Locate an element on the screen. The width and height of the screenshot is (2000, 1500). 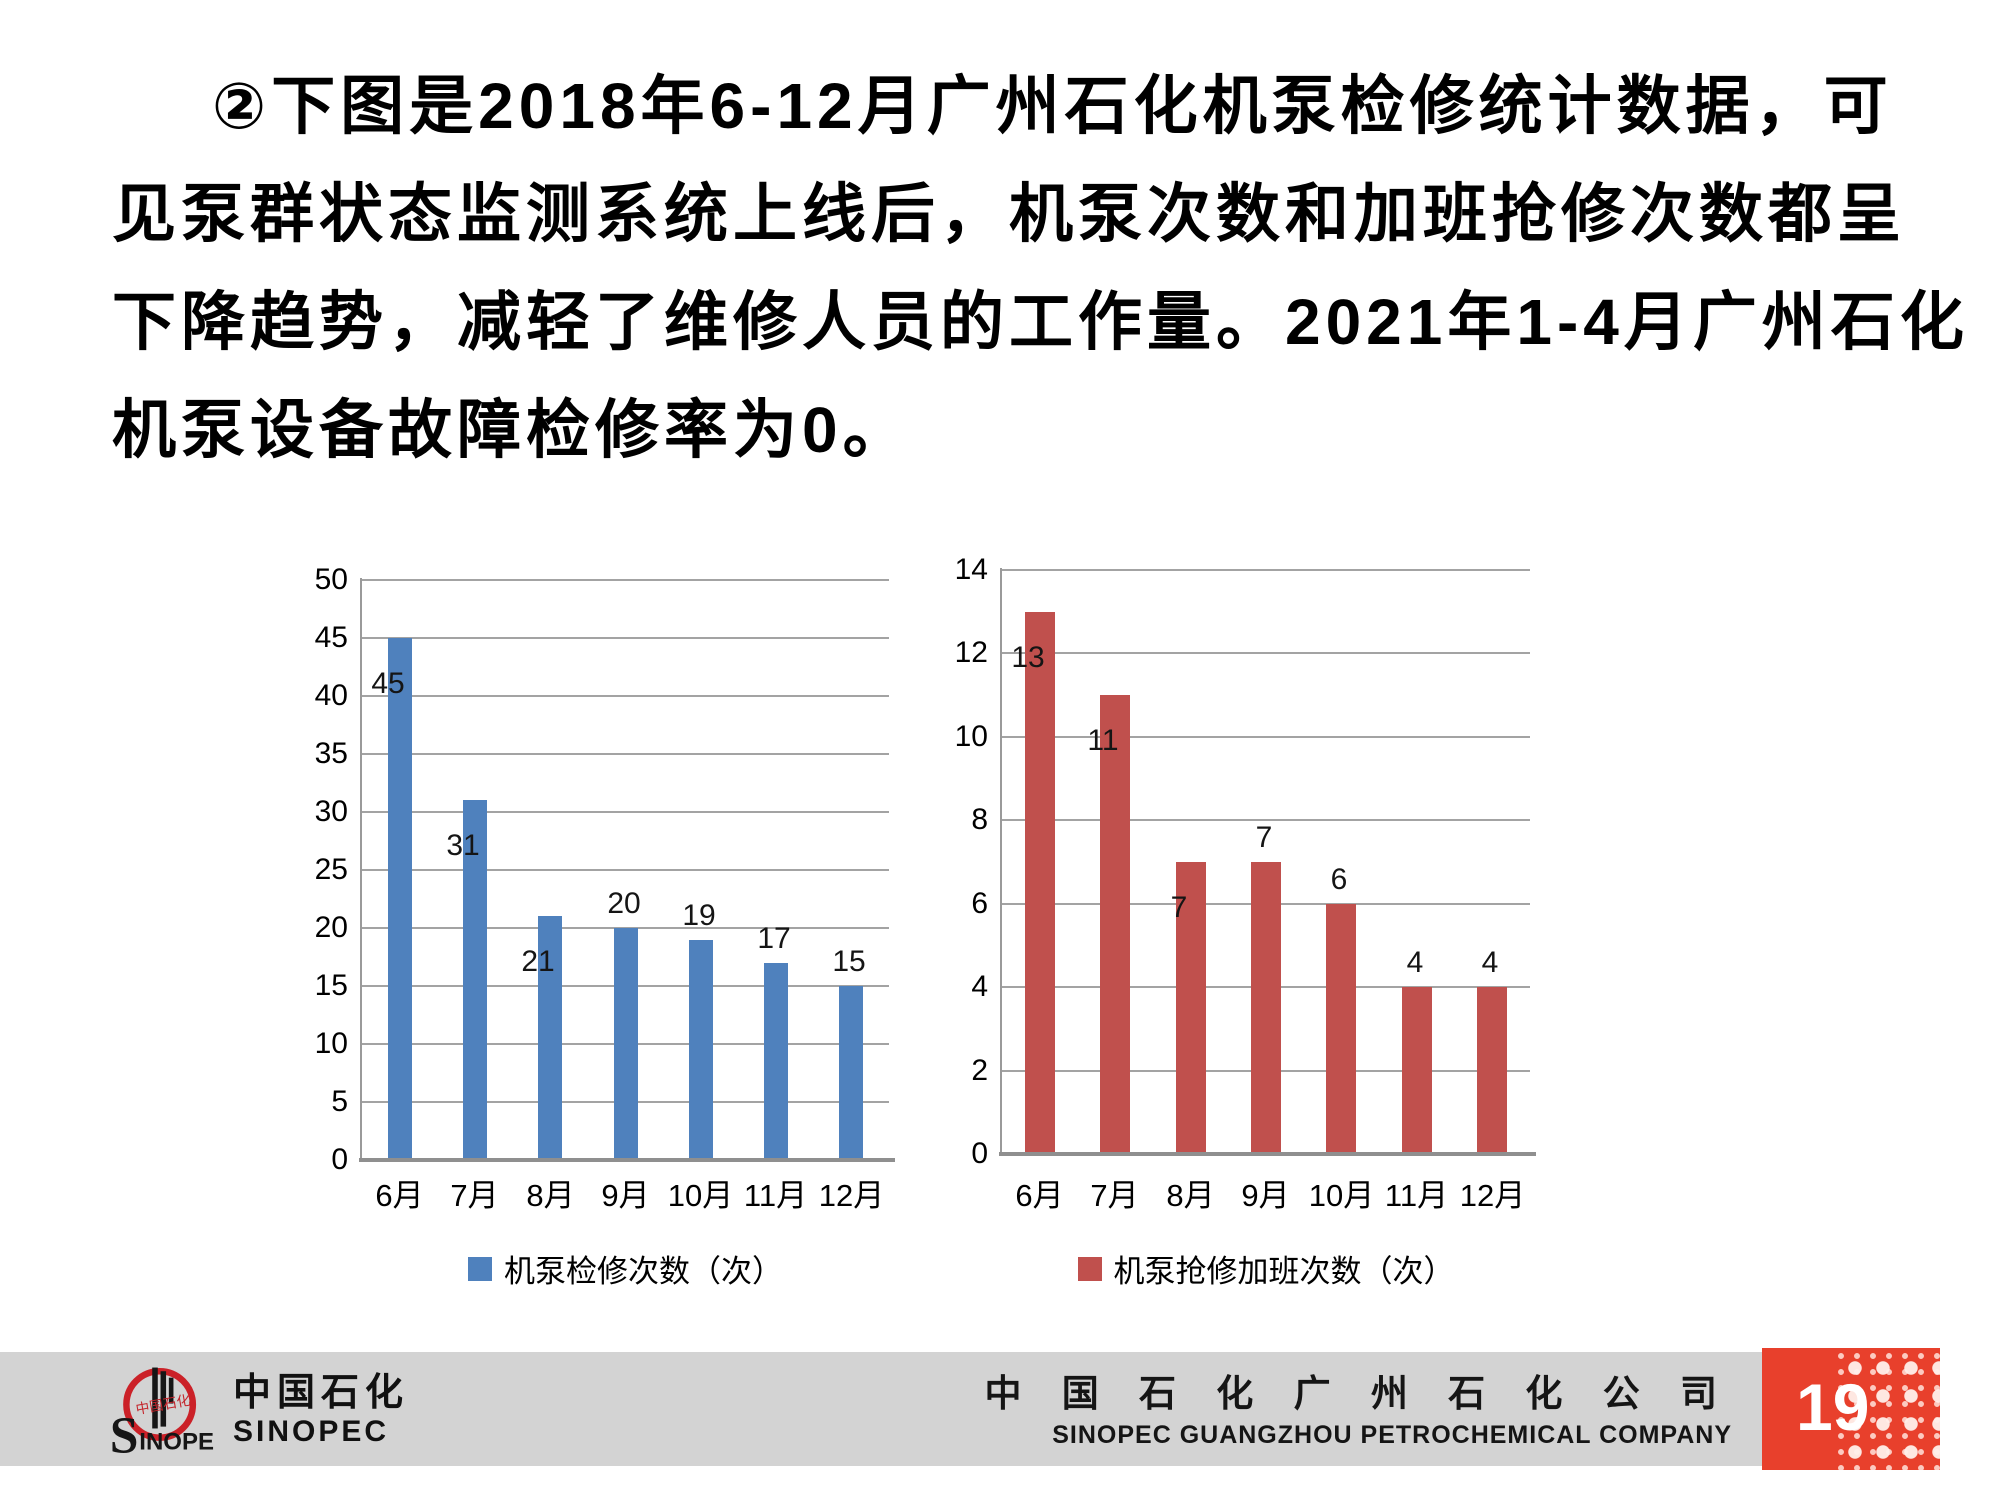
y-axis-tick-label: 5 is located at coordinates (339, 1101).